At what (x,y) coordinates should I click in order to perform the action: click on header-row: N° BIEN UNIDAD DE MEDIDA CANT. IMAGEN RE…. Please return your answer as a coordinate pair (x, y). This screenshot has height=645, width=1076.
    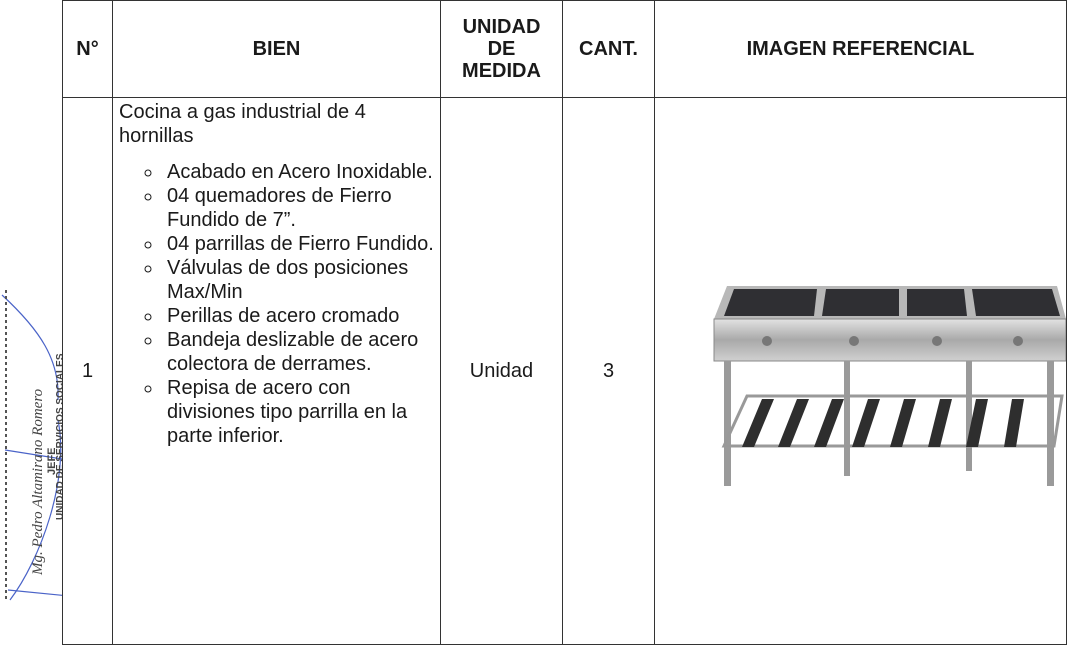
    Looking at the image, I should click on (564, 49).